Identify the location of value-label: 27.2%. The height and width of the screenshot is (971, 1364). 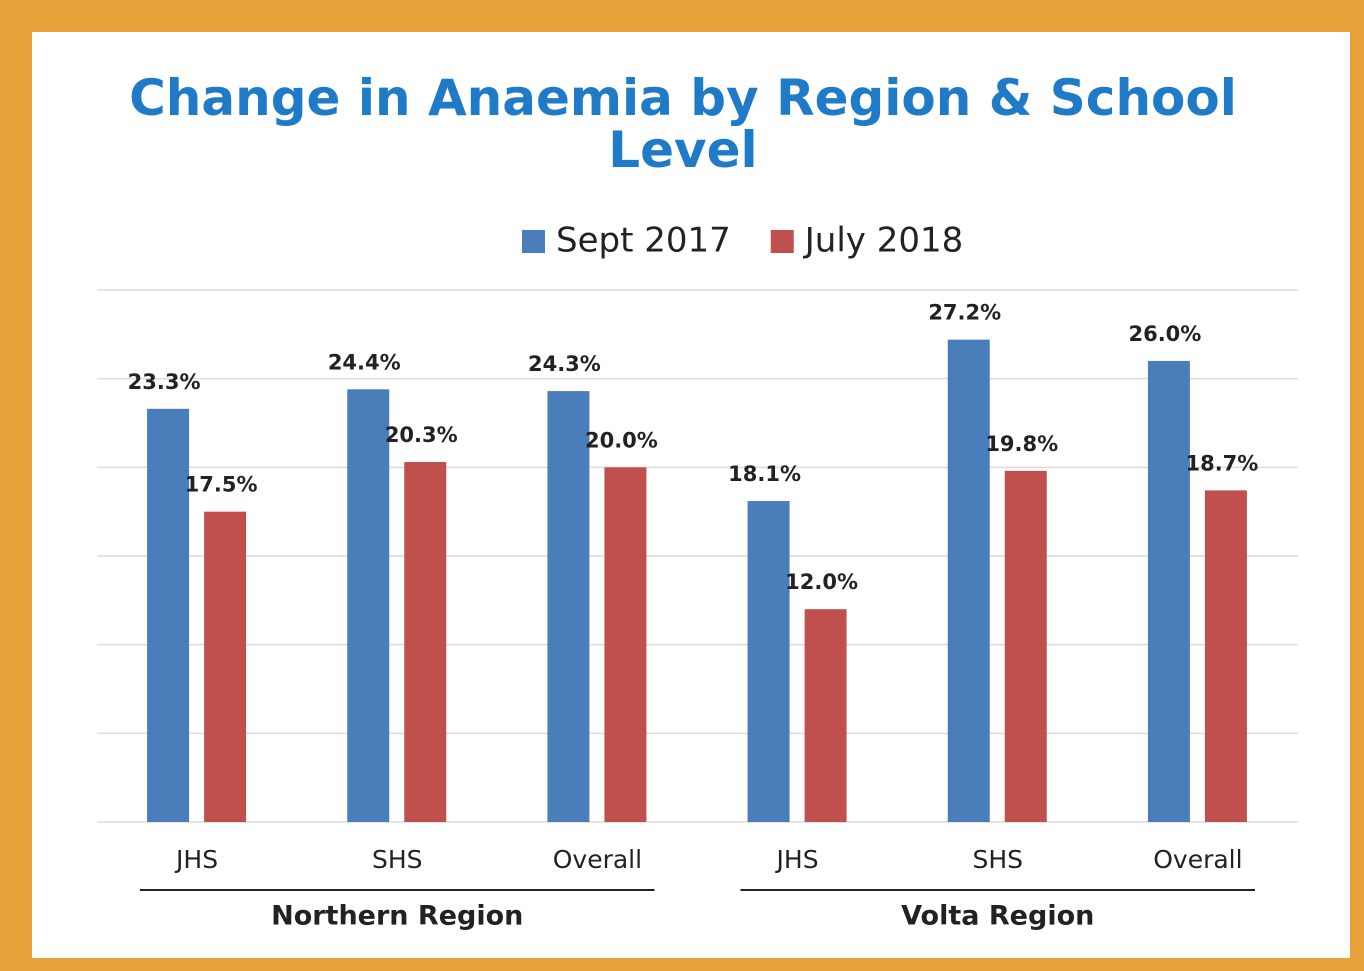
(964, 313).